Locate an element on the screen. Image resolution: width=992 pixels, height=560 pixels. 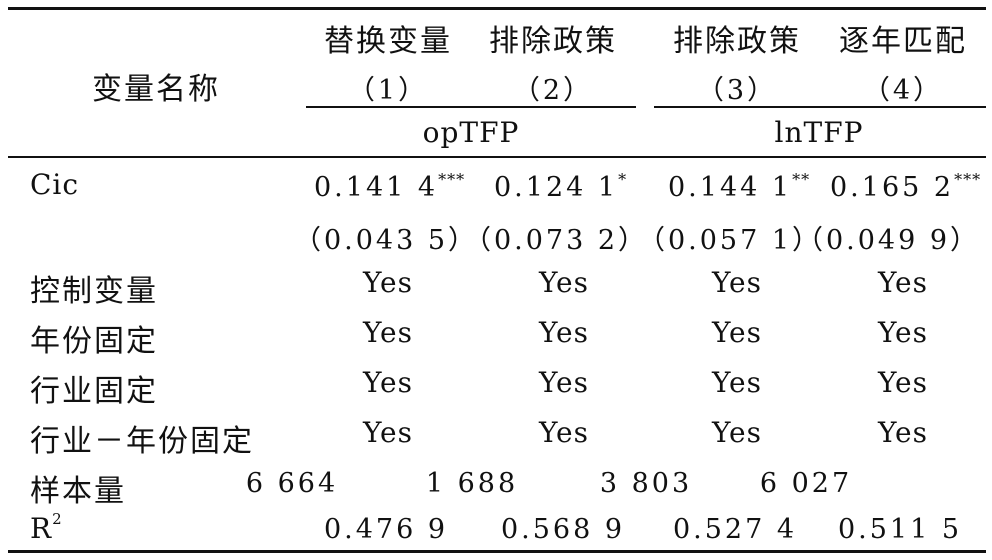
ind-fe-val-1: Yes is located at coordinates (388, 382).